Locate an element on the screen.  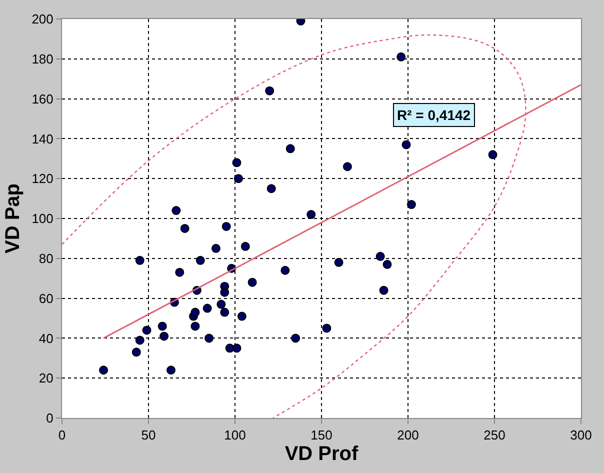
annotation: R² = 0,4142 is located at coordinates (434, 115).